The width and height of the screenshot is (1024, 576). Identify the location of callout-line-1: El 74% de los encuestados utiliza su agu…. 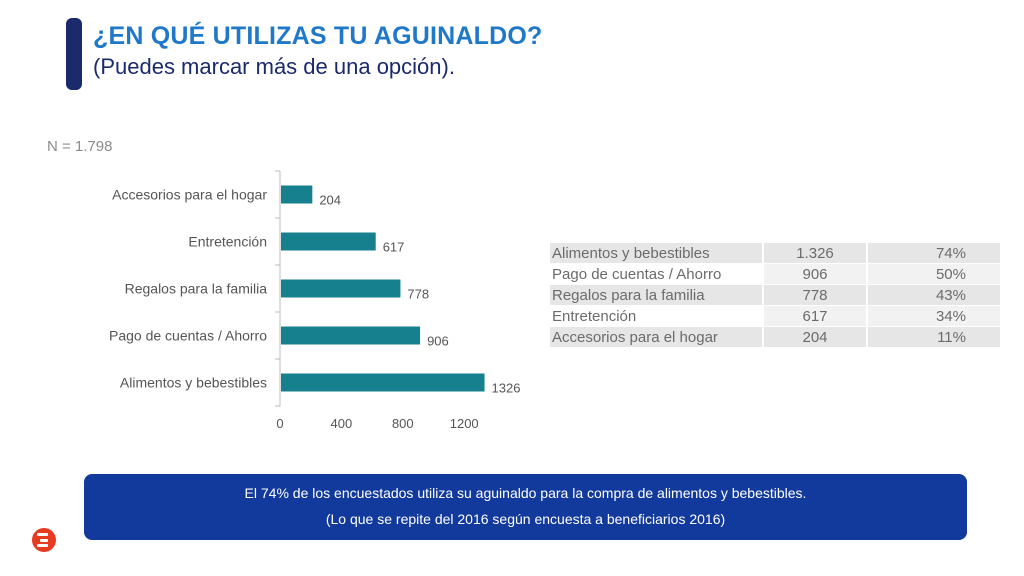
(525, 493).